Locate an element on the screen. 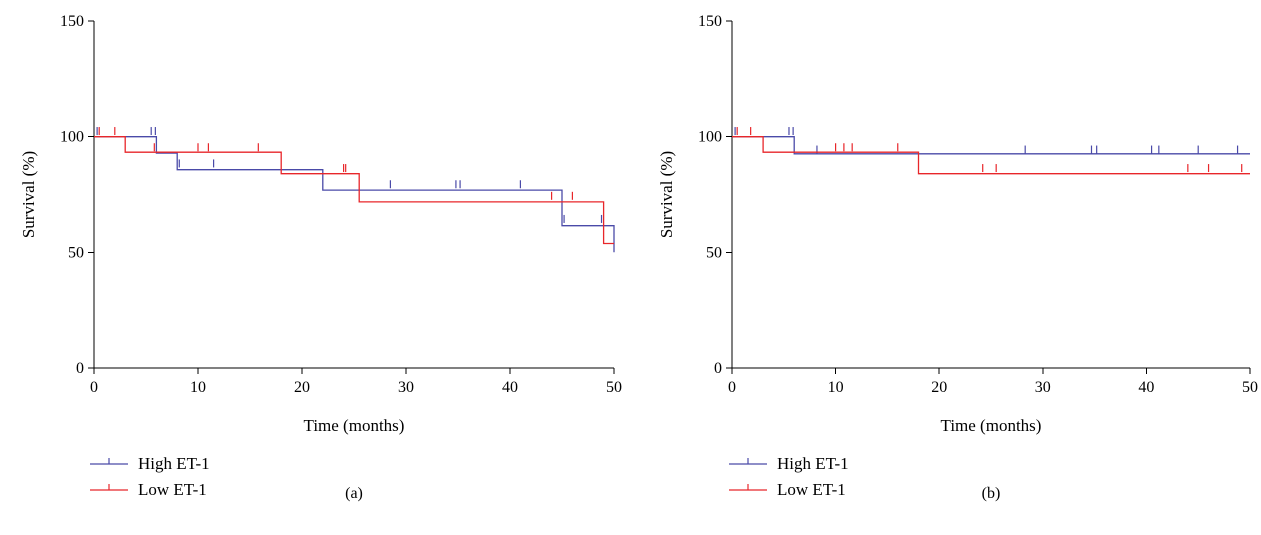  panel-label: (b) is located at coordinates (991, 493).